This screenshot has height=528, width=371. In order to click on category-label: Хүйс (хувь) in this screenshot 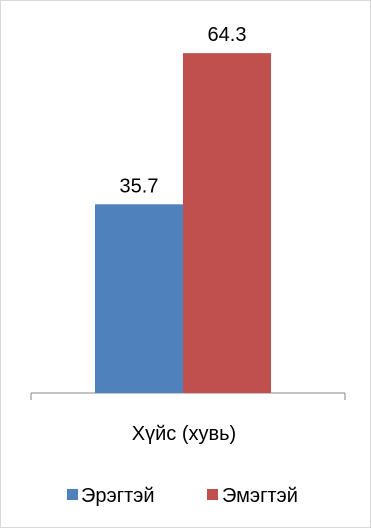, I will do `click(184, 434)`.